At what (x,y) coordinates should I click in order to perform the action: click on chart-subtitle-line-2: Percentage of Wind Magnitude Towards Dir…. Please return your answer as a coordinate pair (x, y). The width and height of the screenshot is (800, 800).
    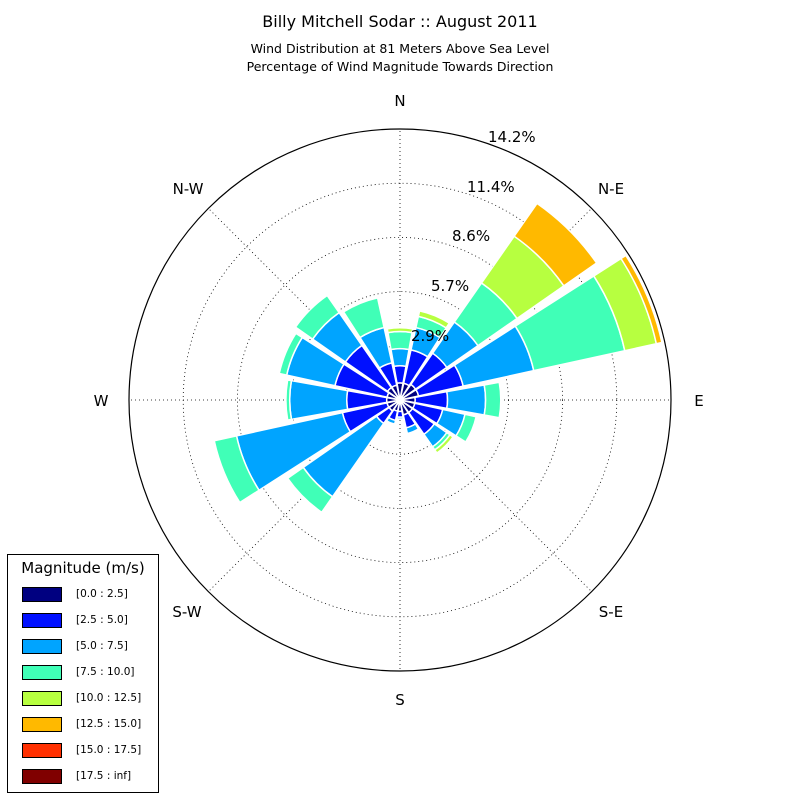
    Looking at the image, I should click on (400, 66).